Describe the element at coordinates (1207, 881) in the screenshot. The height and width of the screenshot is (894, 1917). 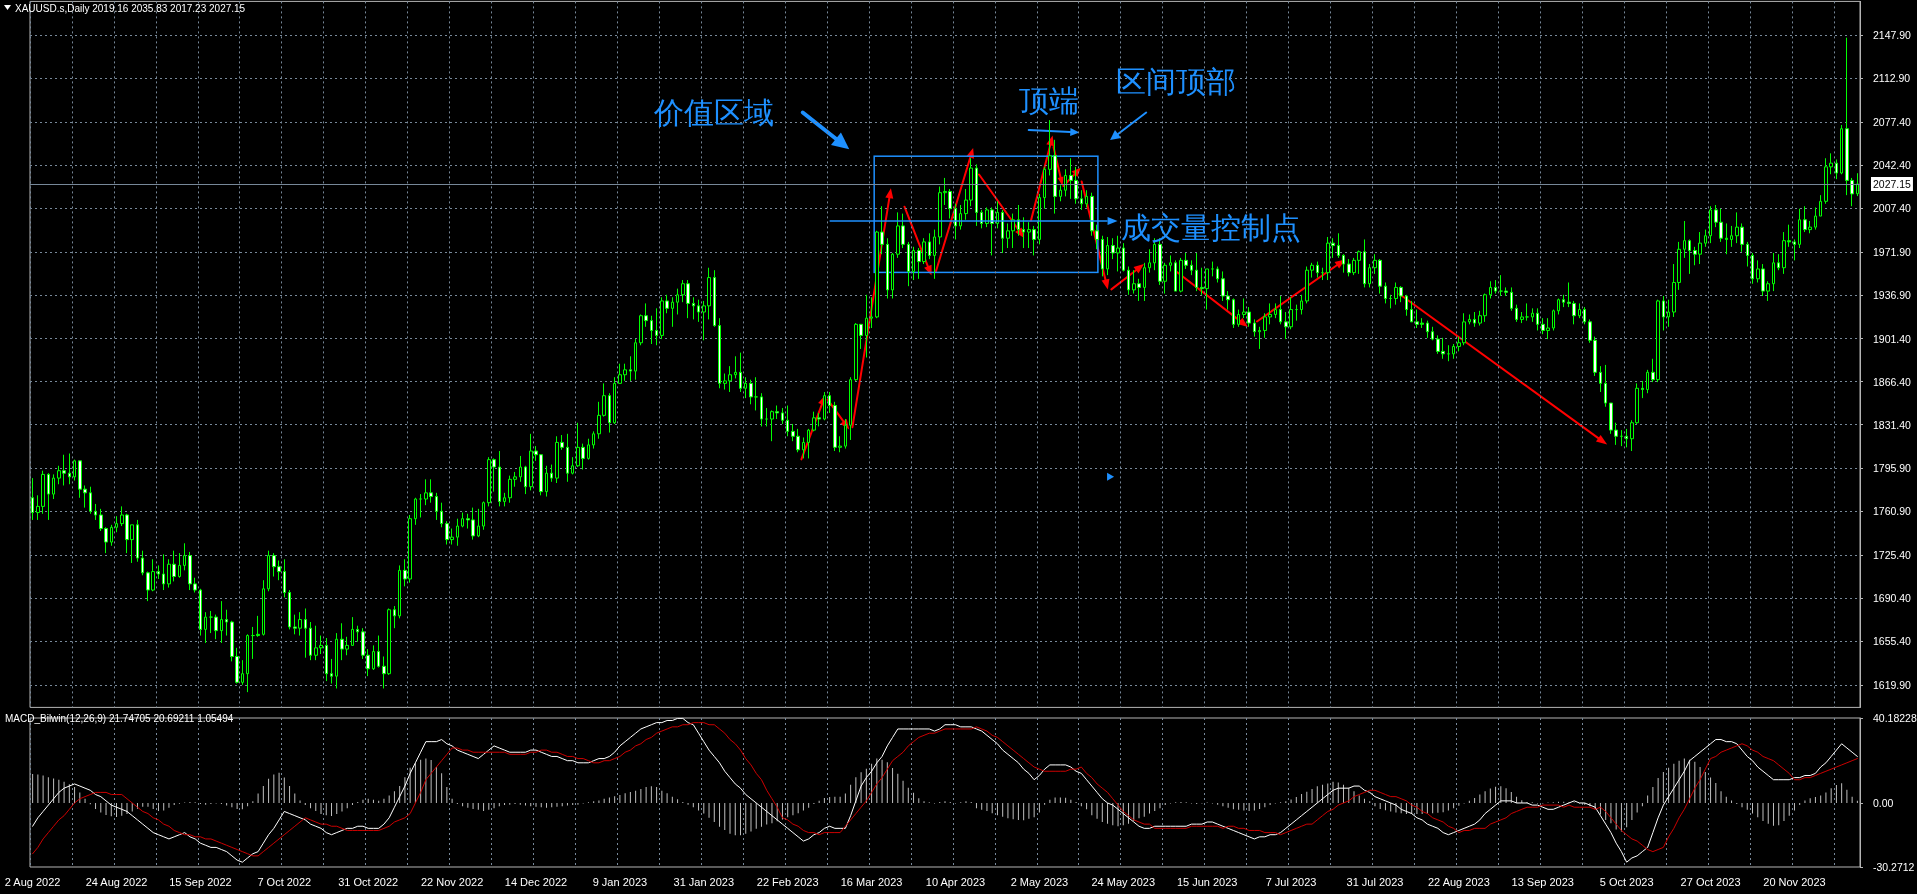
I see `x-tick-label: 15 Jun 2023` at that location.